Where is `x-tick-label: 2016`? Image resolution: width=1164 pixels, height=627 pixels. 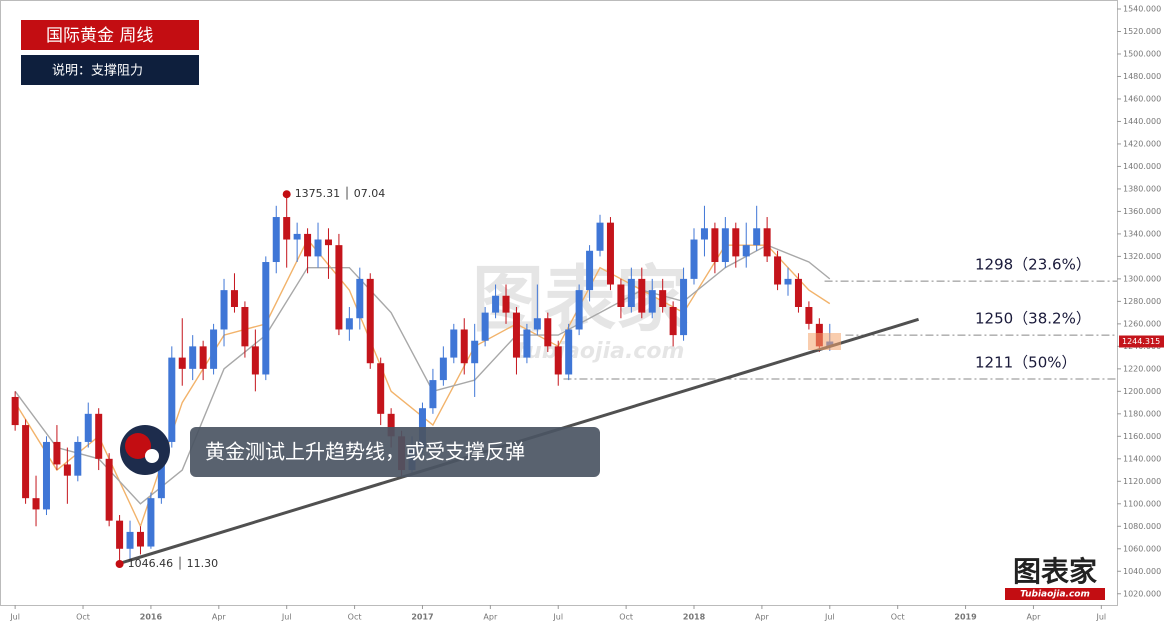 x-tick-label: 2016 is located at coordinates (151, 617).